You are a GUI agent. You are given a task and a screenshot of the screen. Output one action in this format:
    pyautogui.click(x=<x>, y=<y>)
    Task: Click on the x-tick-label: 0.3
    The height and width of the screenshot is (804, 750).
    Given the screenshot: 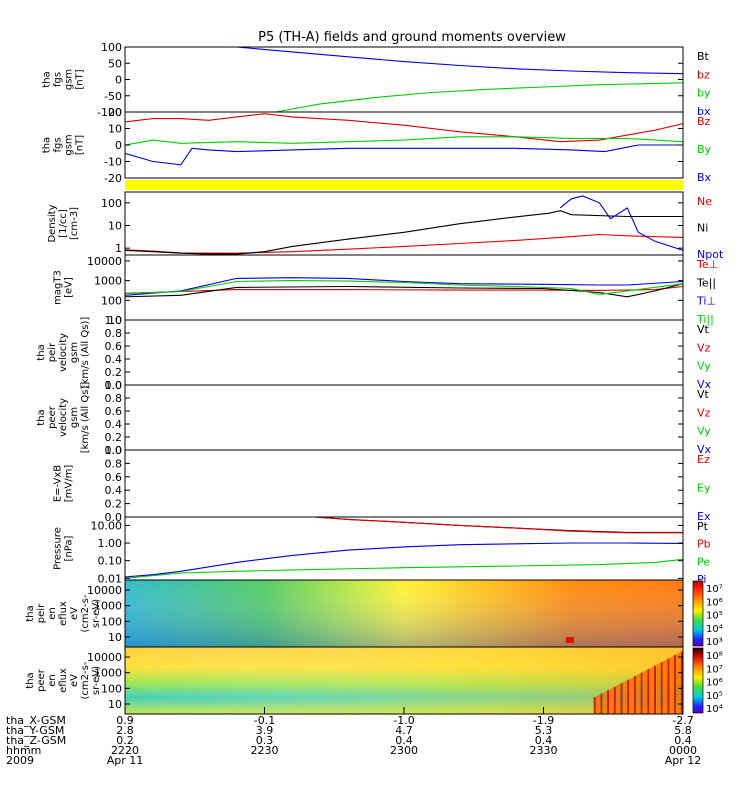 What is the action you would take?
    pyautogui.click(x=265, y=740)
    